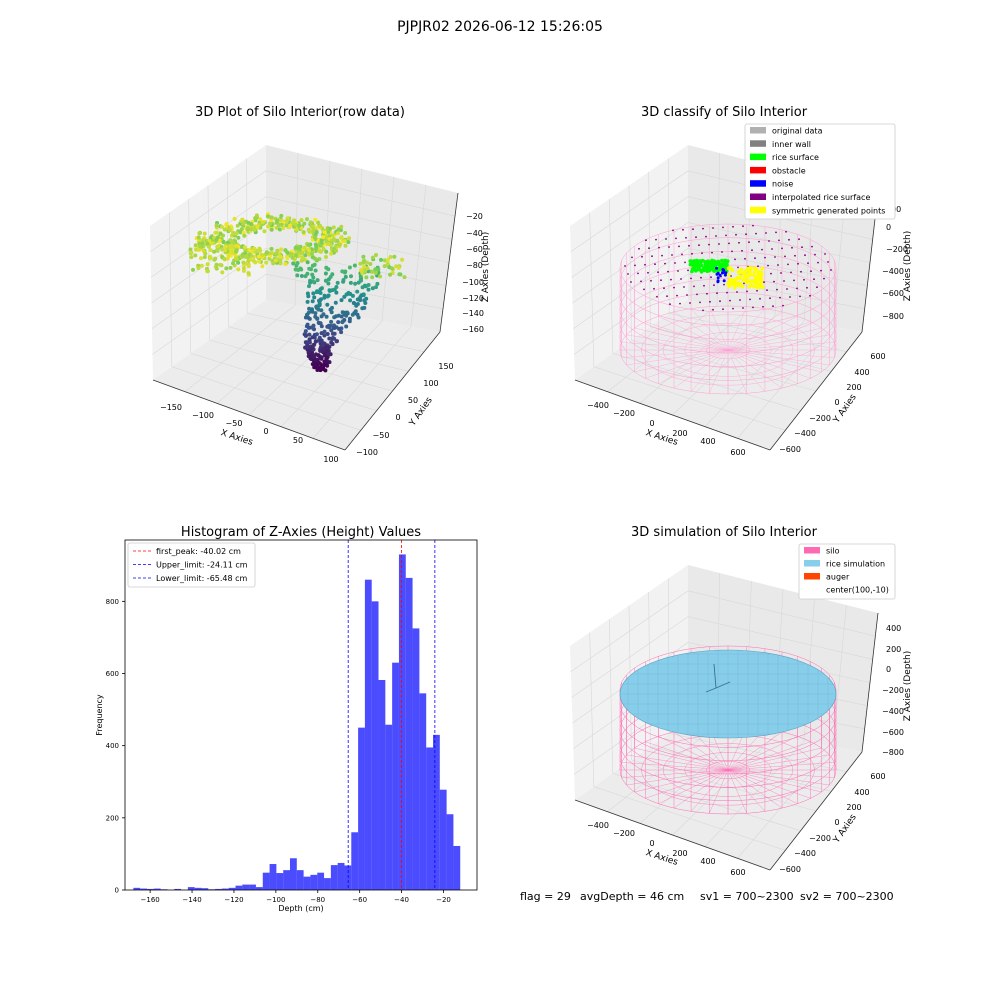  What do you see at coordinates (821, 197) in the screenshot?
I see `legend-label: interpolated rice surface` at bounding box center [821, 197].